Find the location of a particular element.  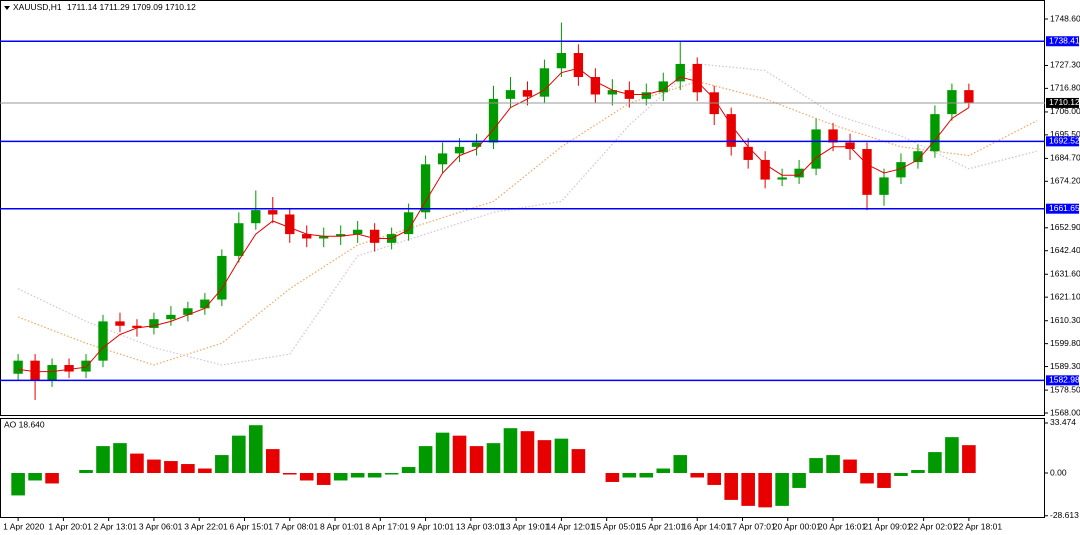

header-close: 1710.12 is located at coordinates (180, 7).